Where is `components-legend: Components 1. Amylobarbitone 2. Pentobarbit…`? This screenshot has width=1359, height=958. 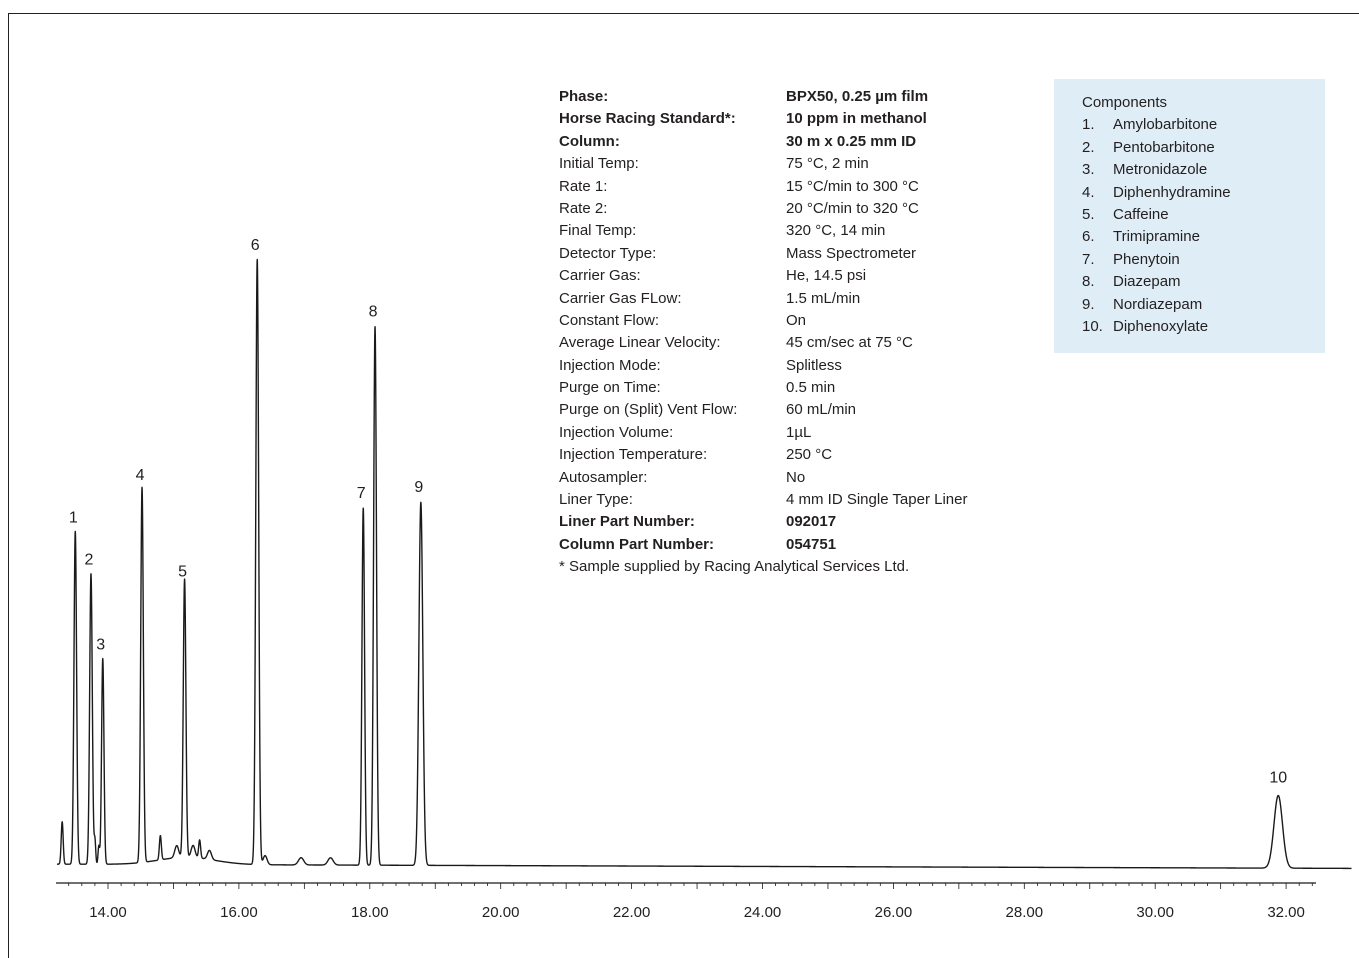
components-legend: Components 1. Amylobarbitone 2. Pentobarbit… is located at coordinates (1189, 216).